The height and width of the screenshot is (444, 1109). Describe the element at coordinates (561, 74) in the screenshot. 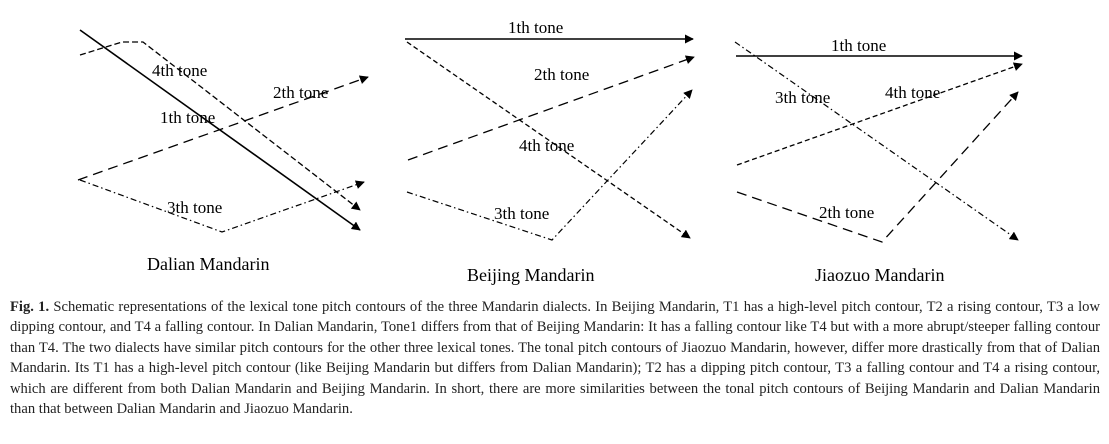

I see `beijing-tone2-label: 2th tone` at that location.